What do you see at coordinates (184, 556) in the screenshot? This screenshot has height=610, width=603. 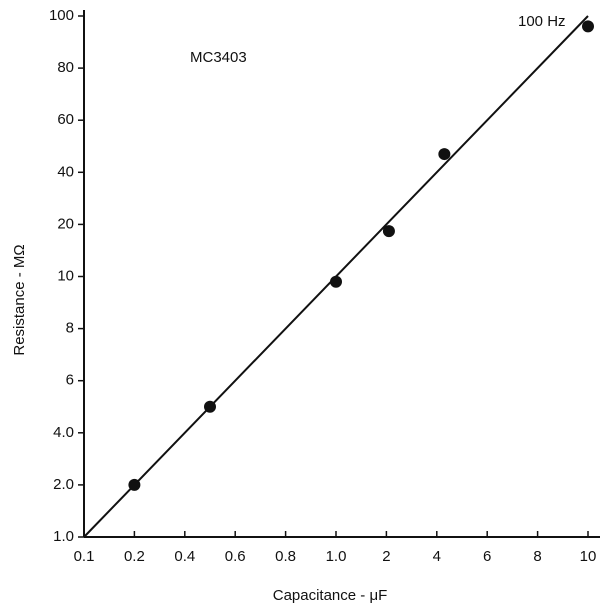 I see `x-tick-label: 0.4` at bounding box center [184, 556].